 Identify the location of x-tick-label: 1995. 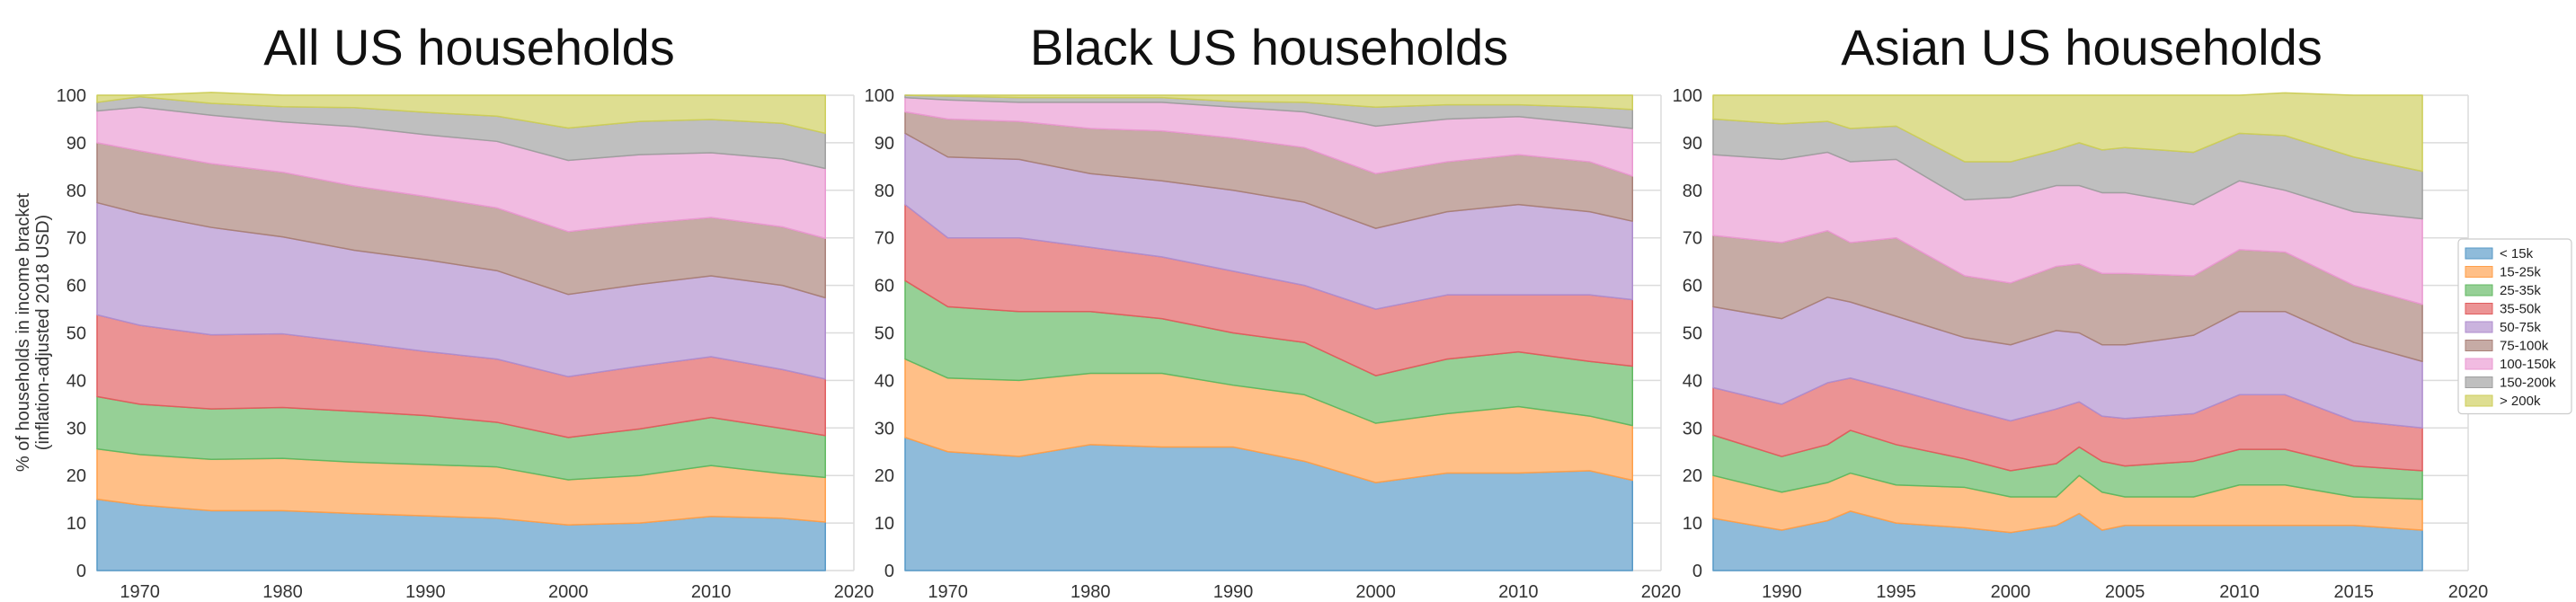
(1896, 592).